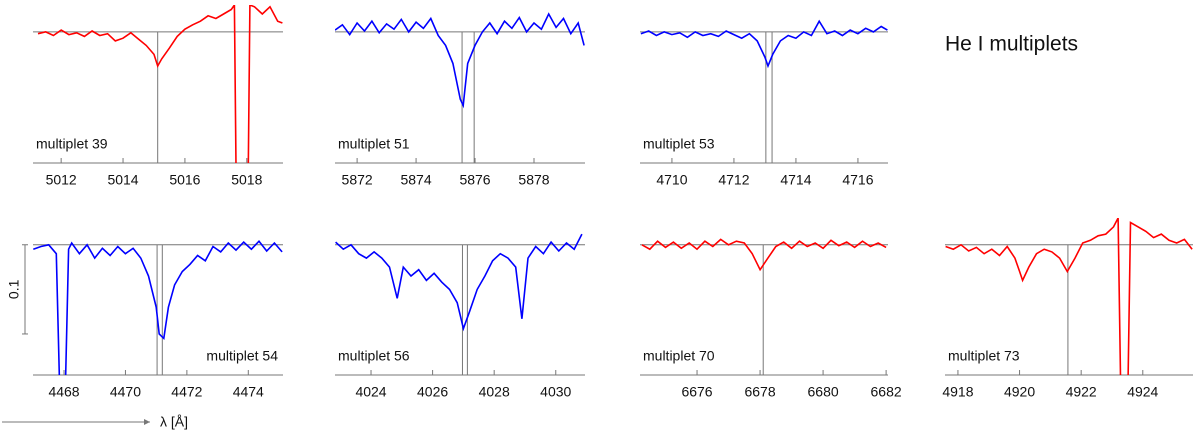  I want to click on x-tick-label: 6682, so click(886, 392).